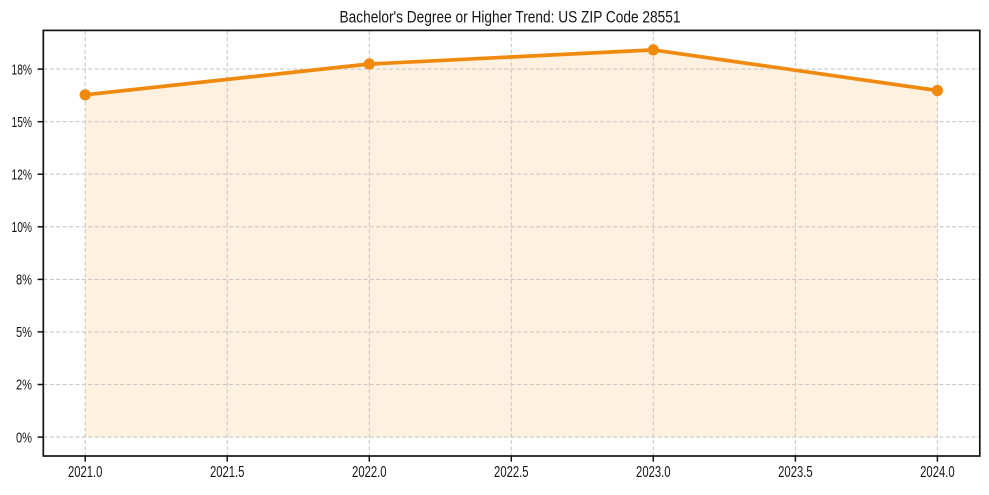 Image resolution: width=989 pixels, height=495 pixels. I want to click on svg-text: 8%, so click(24, 280).